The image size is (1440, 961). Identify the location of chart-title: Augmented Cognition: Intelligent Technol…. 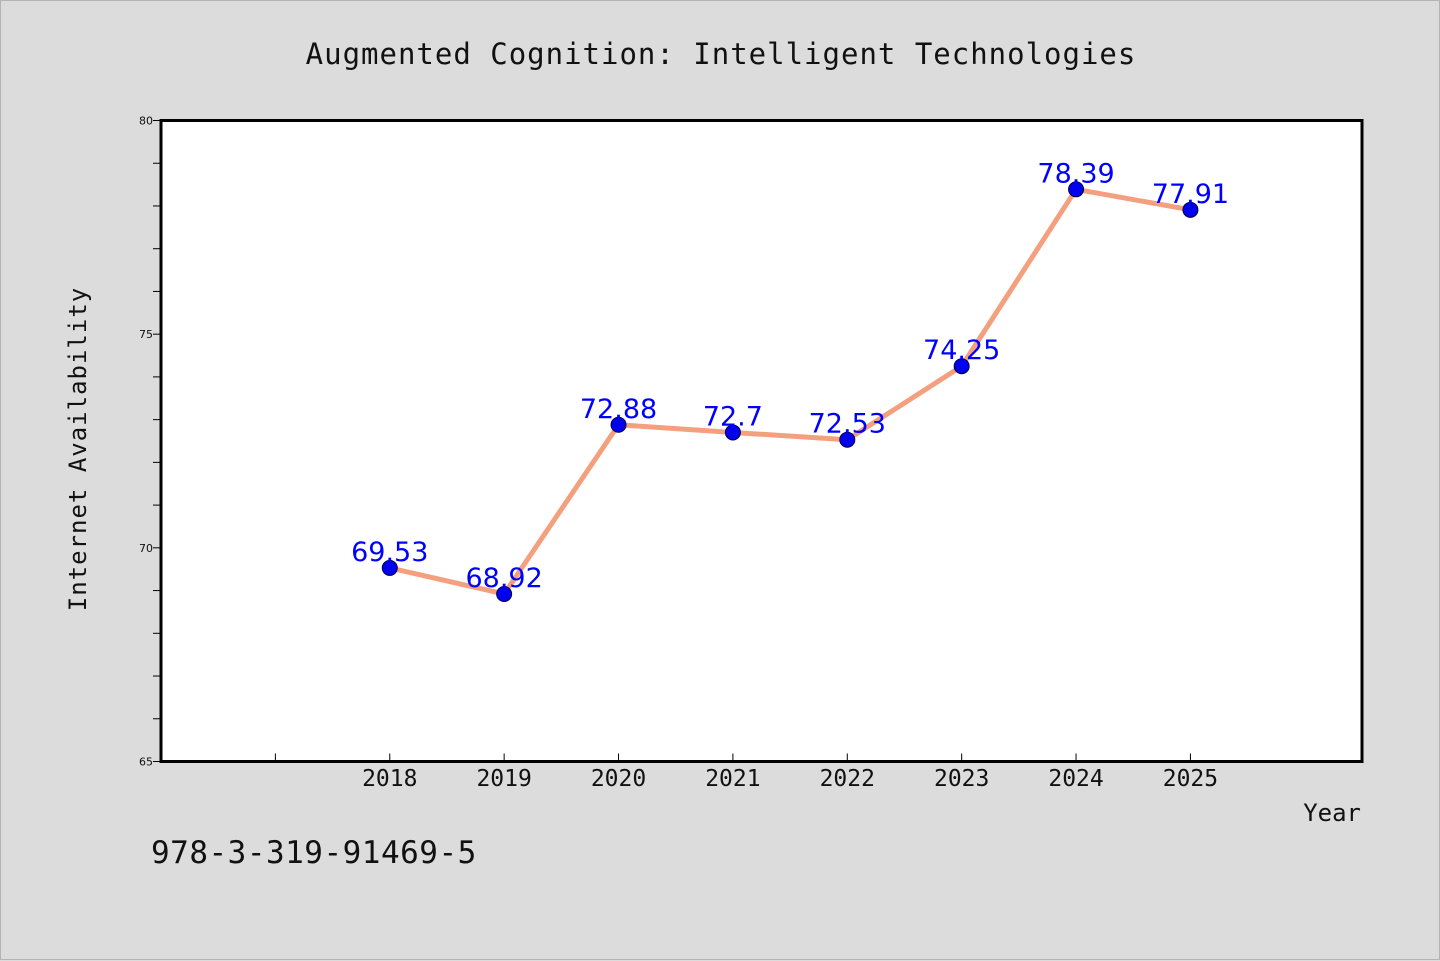
(721, 54).